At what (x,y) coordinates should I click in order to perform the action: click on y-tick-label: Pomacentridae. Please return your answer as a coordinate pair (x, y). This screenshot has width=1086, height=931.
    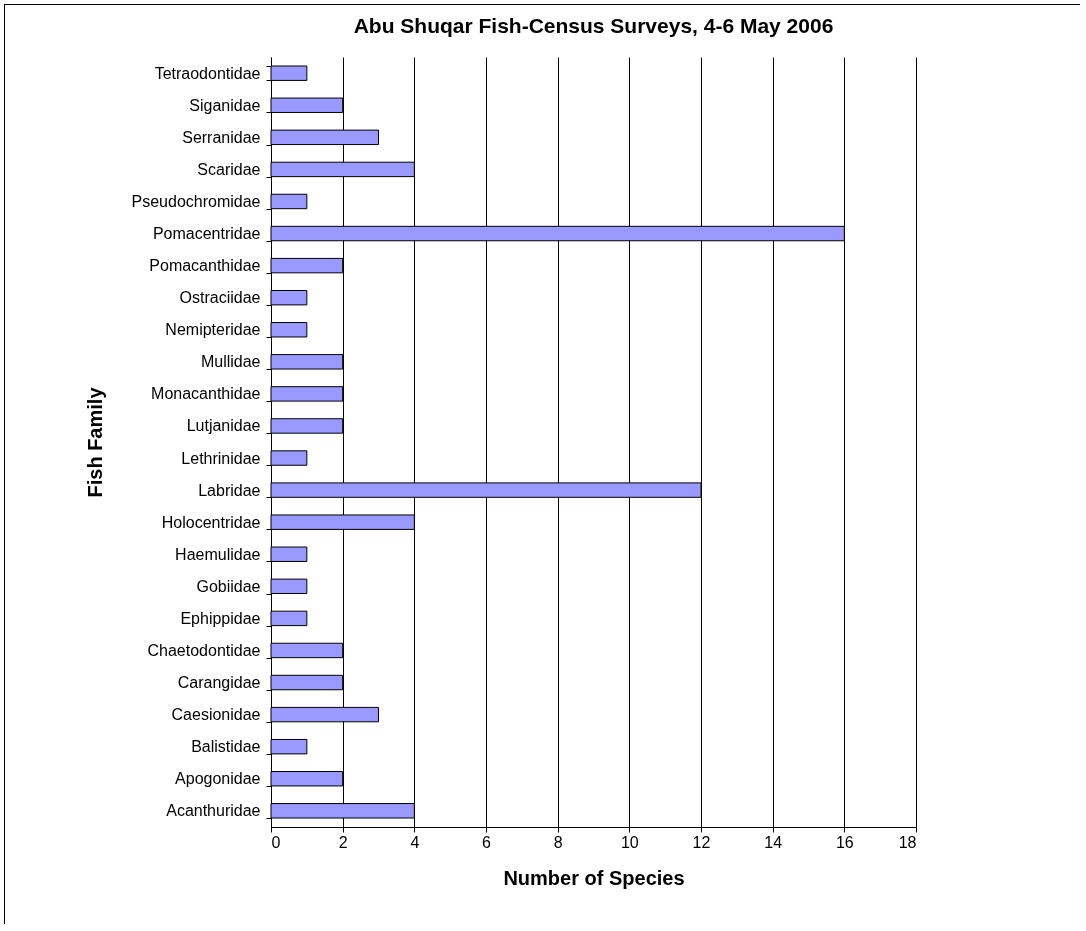
    Looking at the image, I should click on (206, 234).